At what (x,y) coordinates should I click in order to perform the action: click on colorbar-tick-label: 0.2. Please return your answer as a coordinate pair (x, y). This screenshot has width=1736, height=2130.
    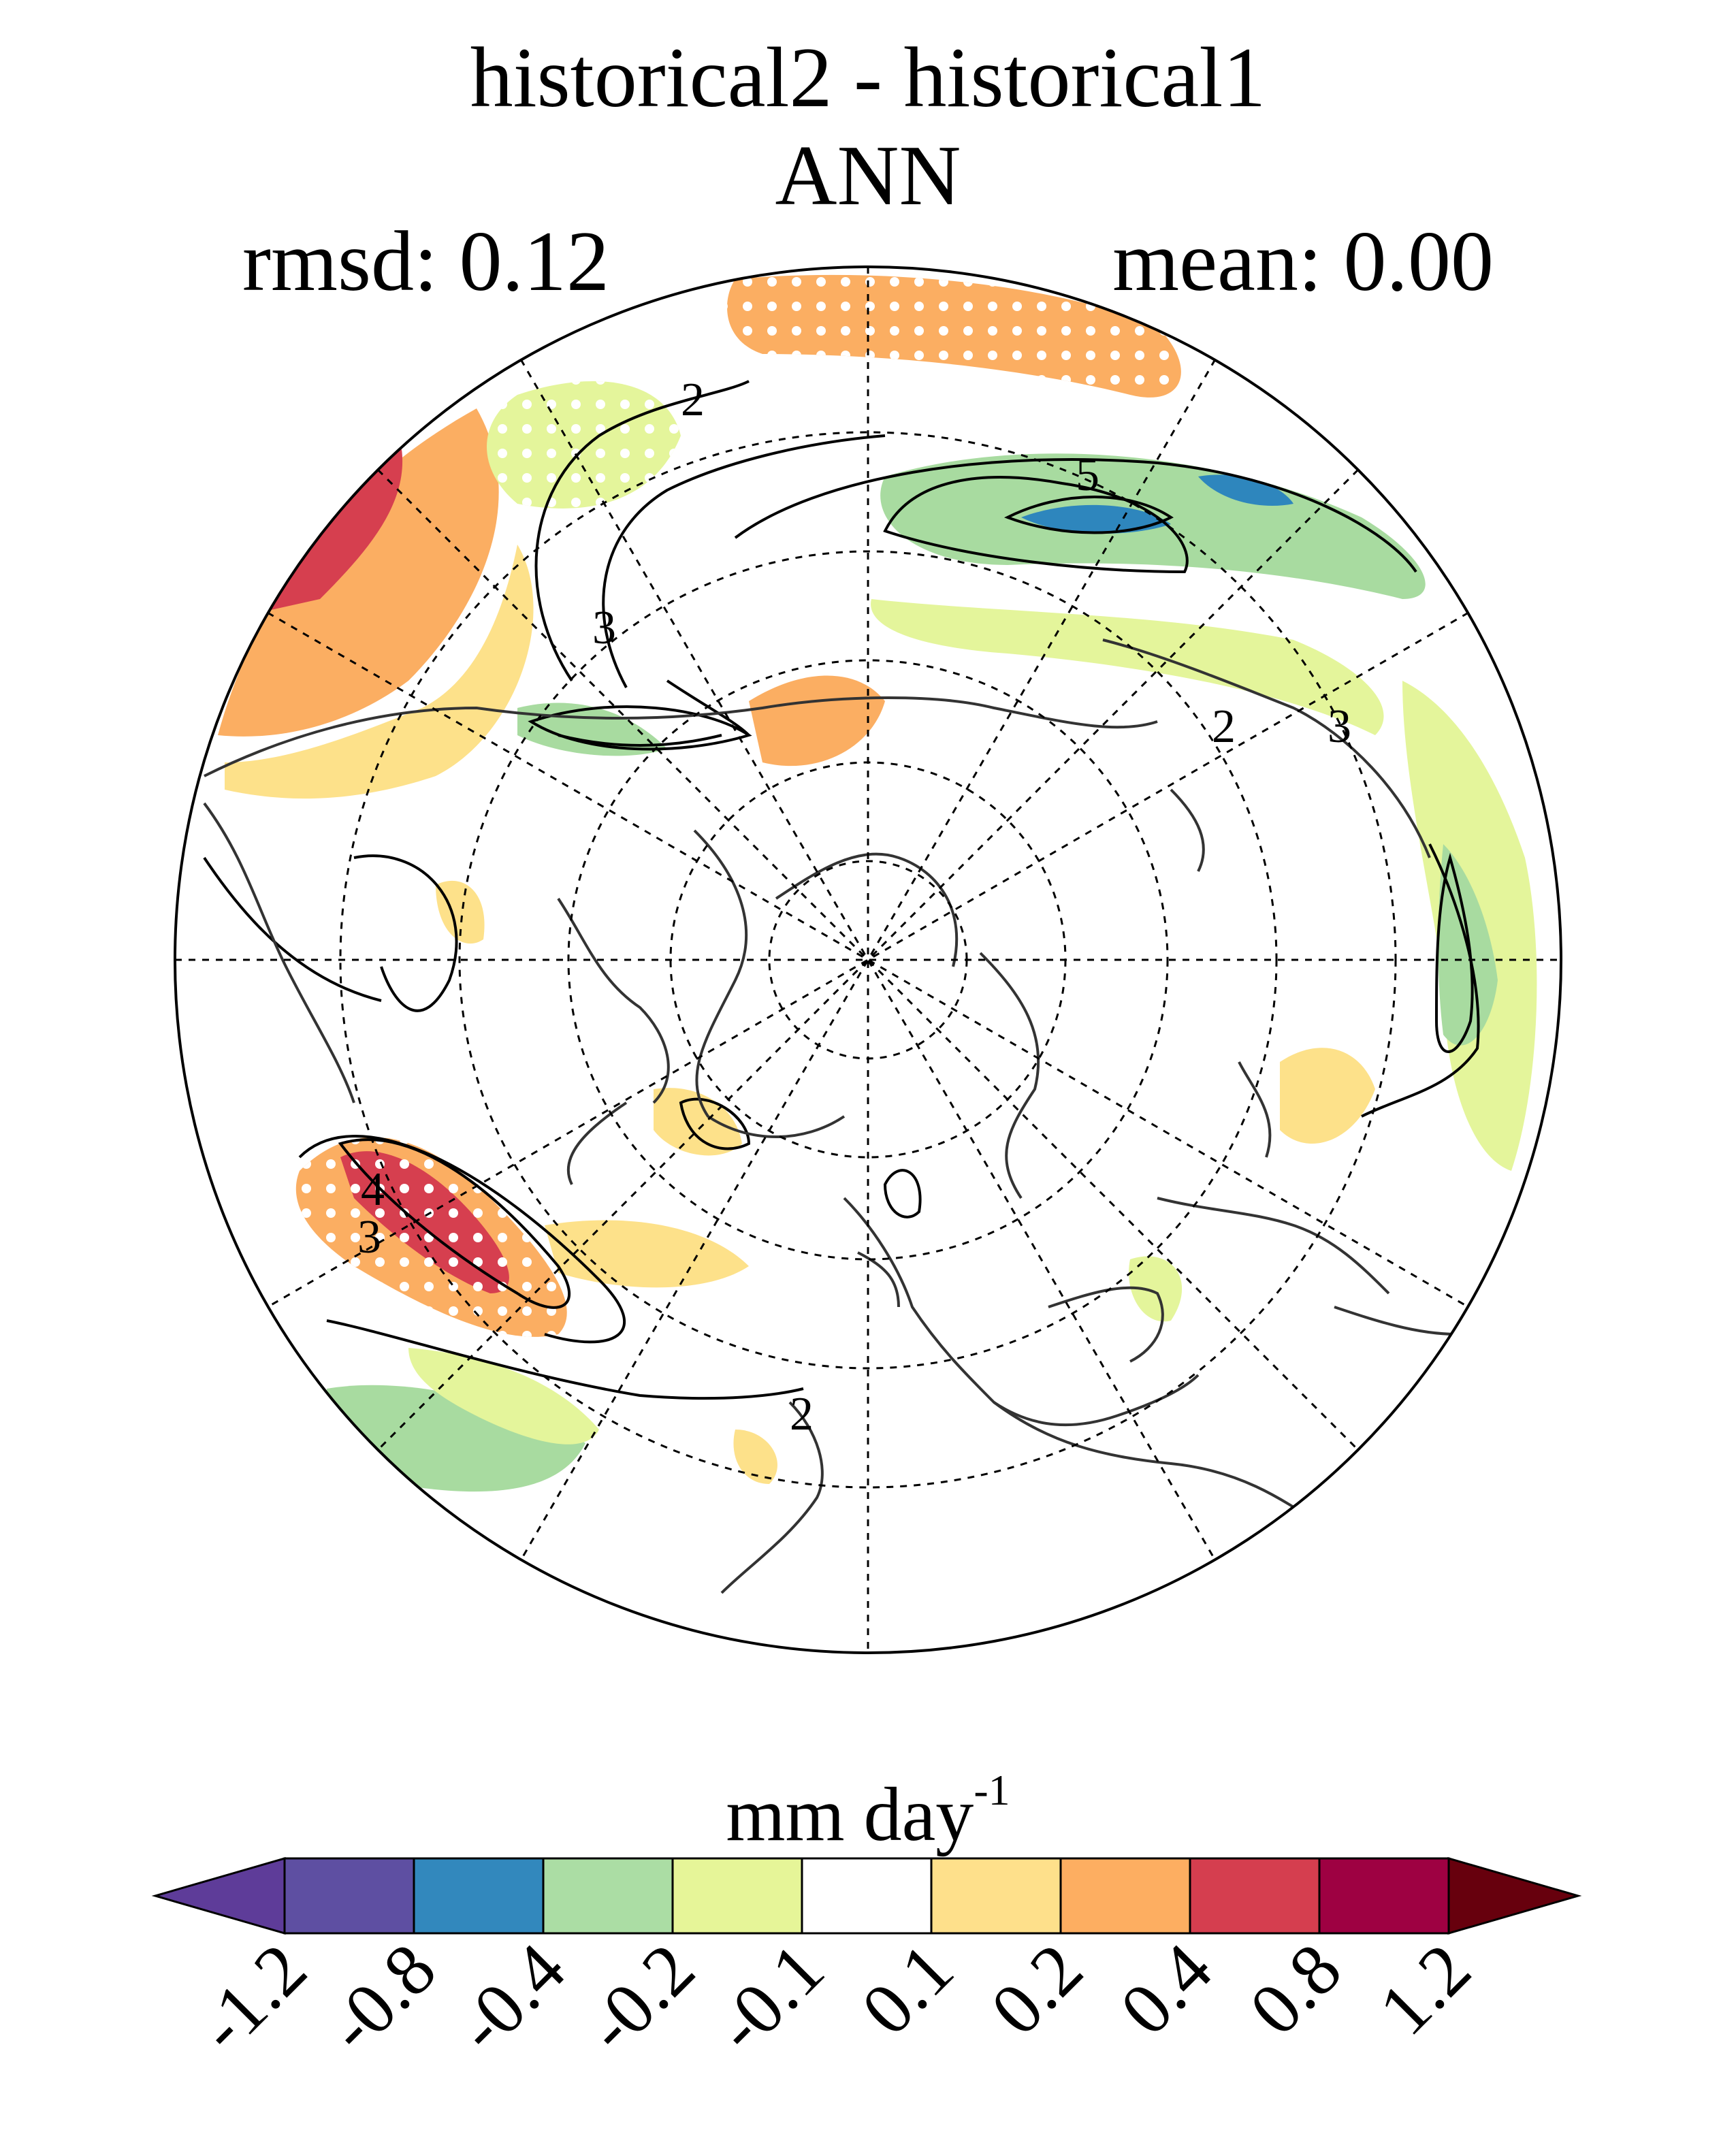
    Looking at the image, I should click on (1037, 1990).